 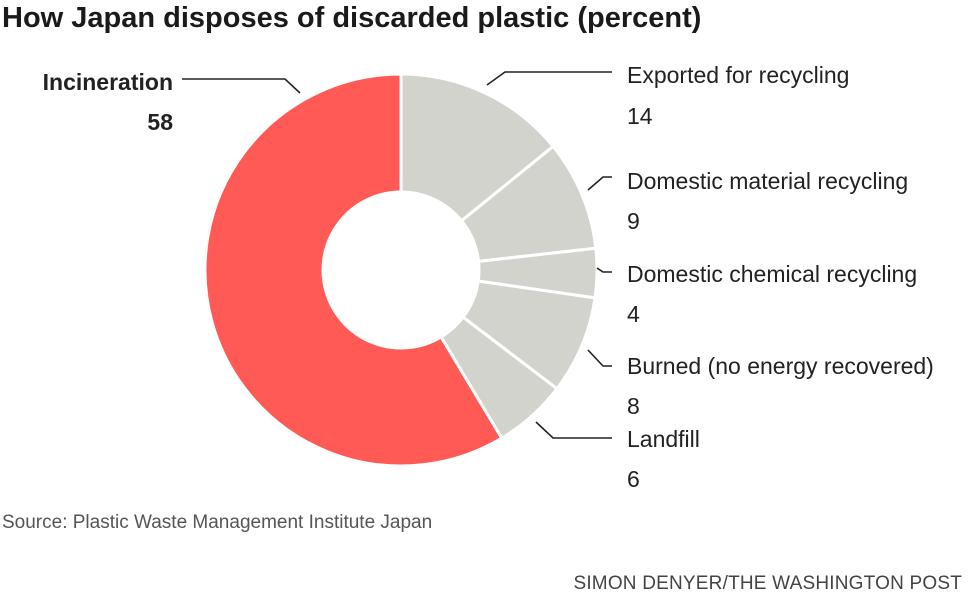 What do you see at coordinates (633, 406) in the screenshot?
I see `value-burned-no-energy-recovered: 8` at bounding box center [633, 406].